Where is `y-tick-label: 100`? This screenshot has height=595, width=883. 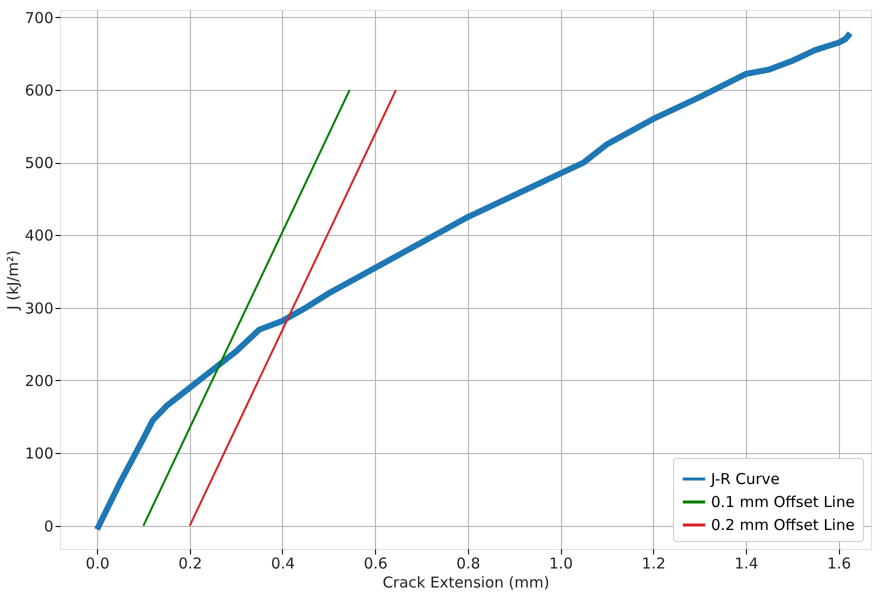
y-tick-label: 100 is located at coordinates (39, 453).